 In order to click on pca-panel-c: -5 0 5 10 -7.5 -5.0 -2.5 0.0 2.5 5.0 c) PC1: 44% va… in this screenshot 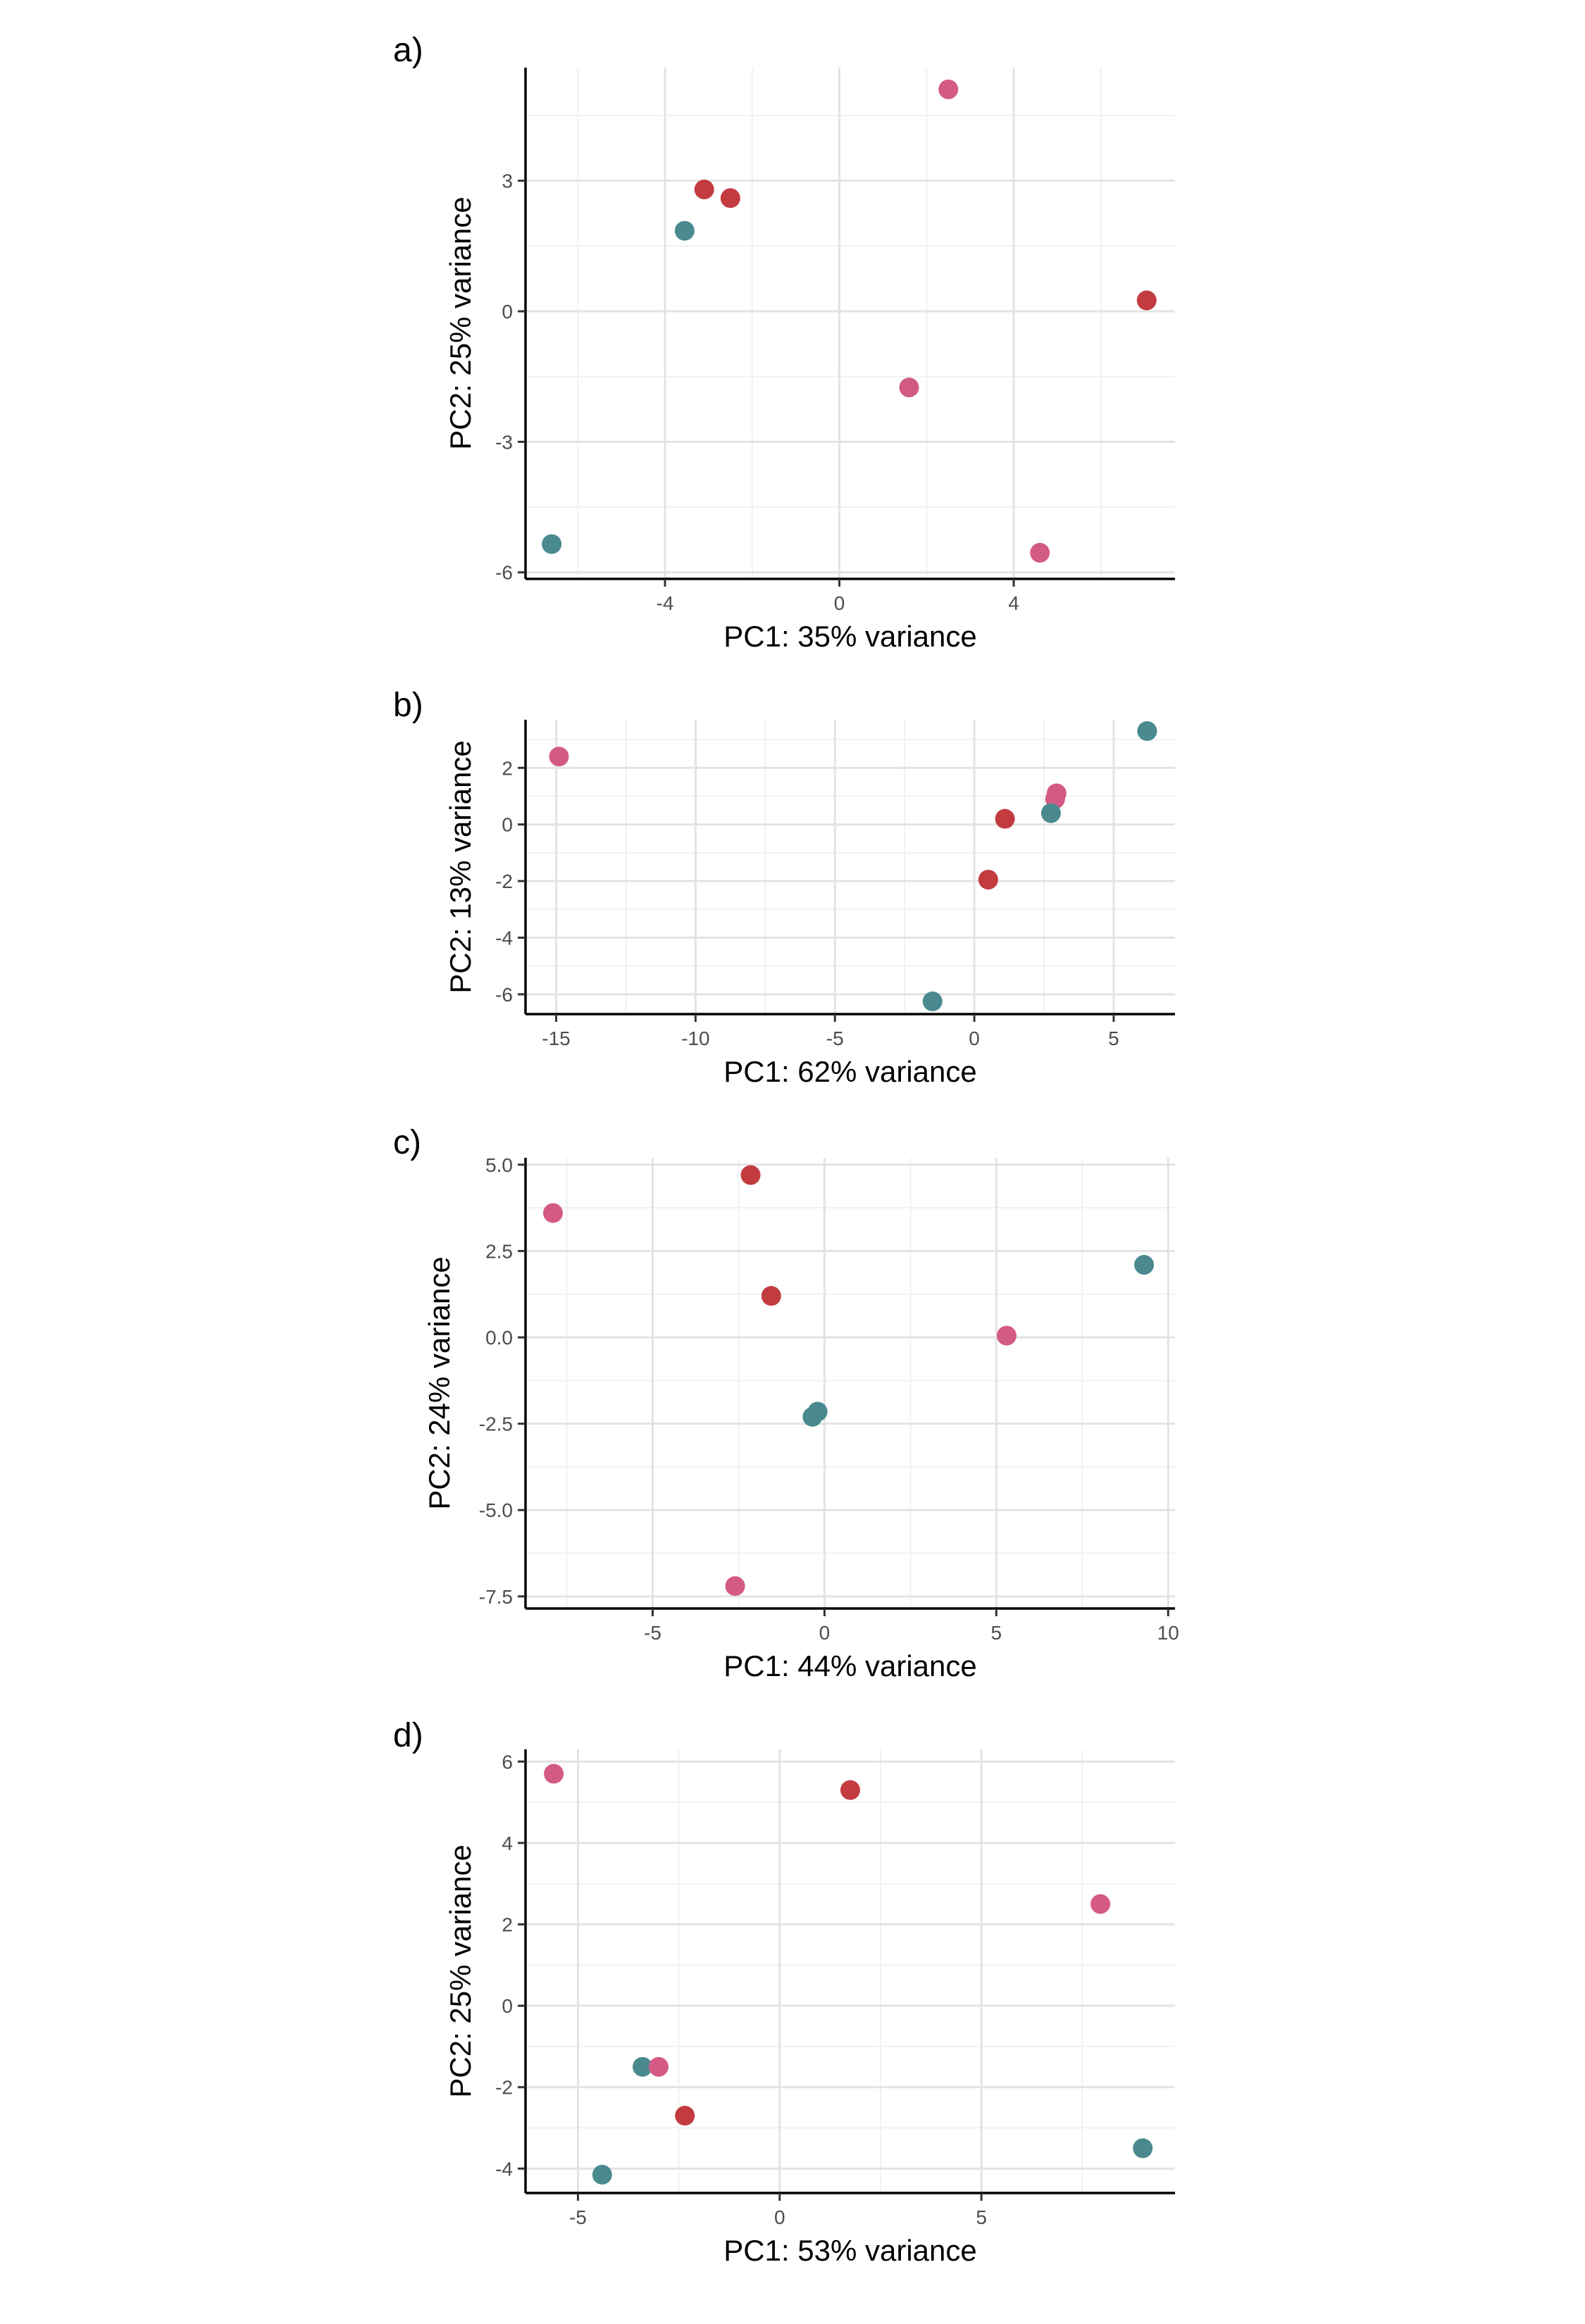, I will do `click(786, 1403)`.